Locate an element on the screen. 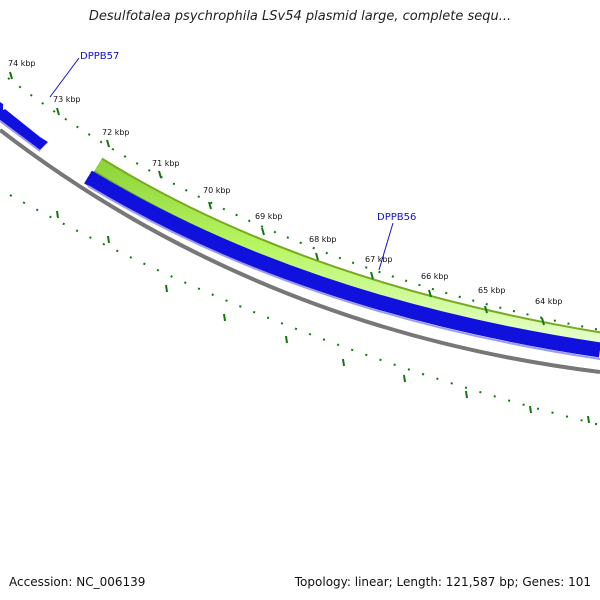  tick-label: 70 kbp is located at coordinates (217, 190).